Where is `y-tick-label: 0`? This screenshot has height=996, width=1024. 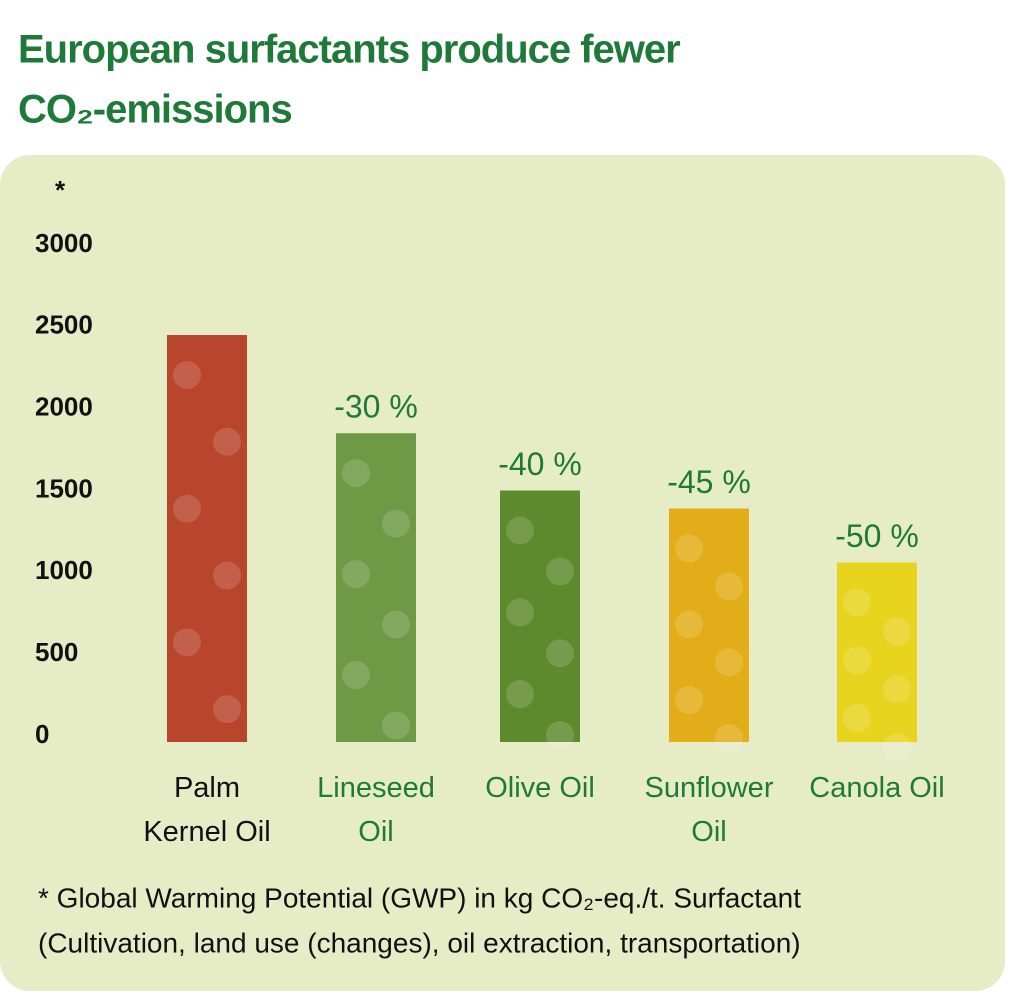 y-tick-label: 0 is located at coordinates (42, 734).